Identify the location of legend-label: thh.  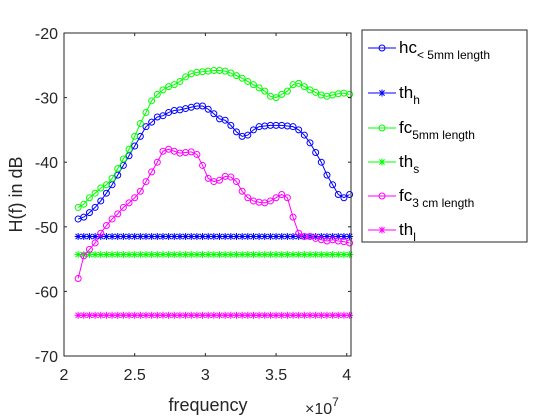
(409, 95).